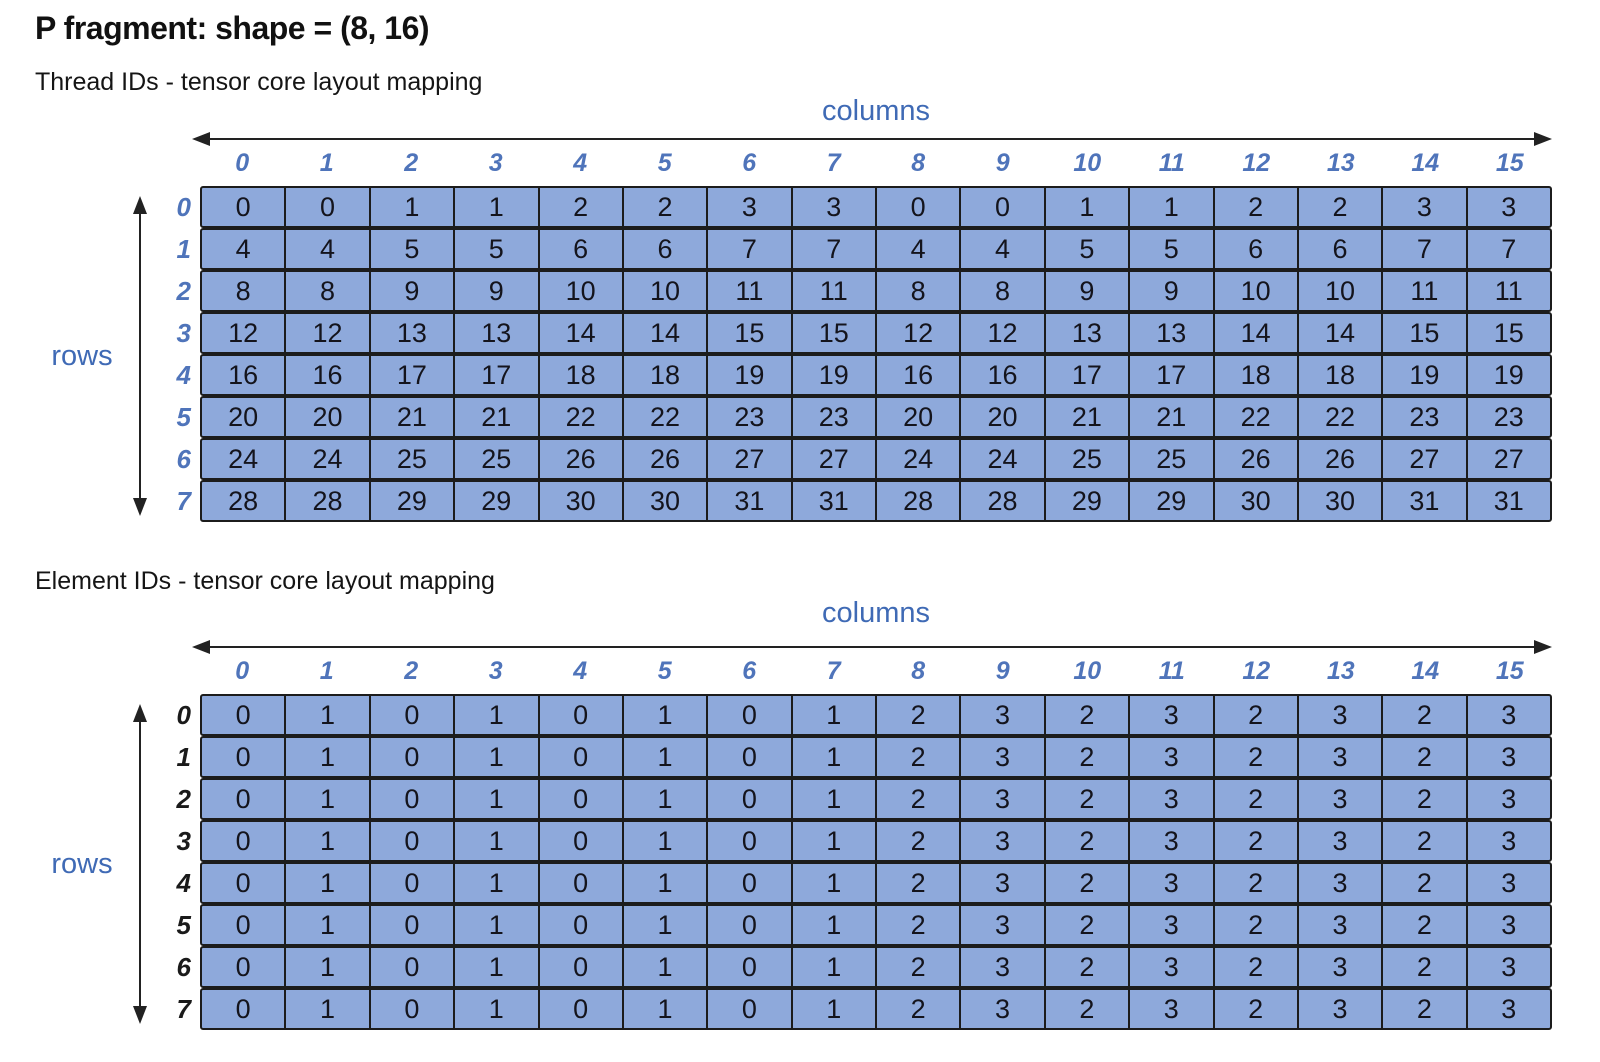 This screenshot has width=1600, height=1062. Describe the element at coordinates (183, 882) in the screenshot. I see `row-index-label: 4` at that location.